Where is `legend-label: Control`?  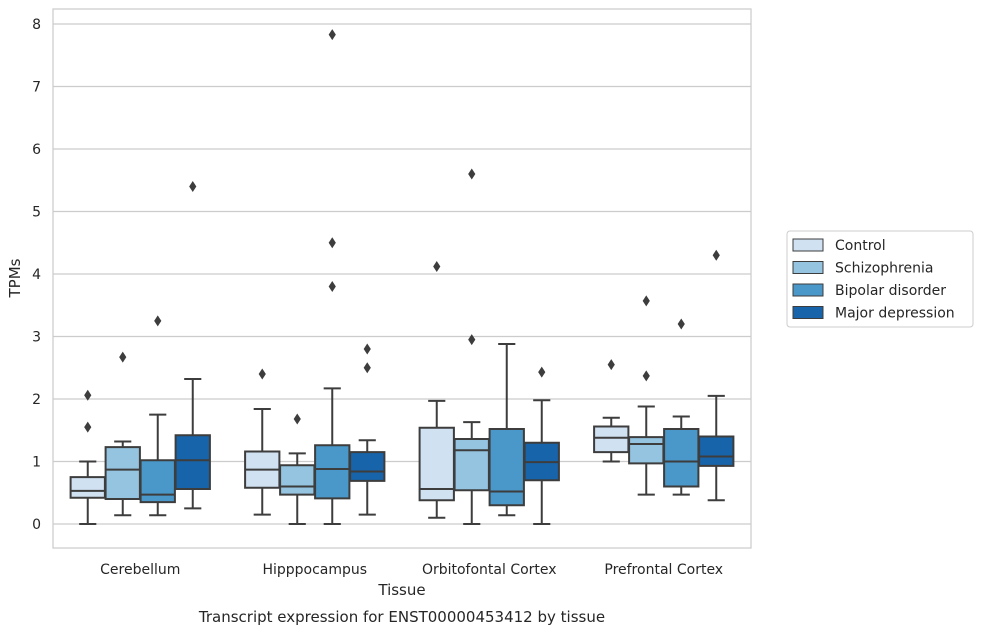
legend-label: Control is located at coordinates (860, 246).